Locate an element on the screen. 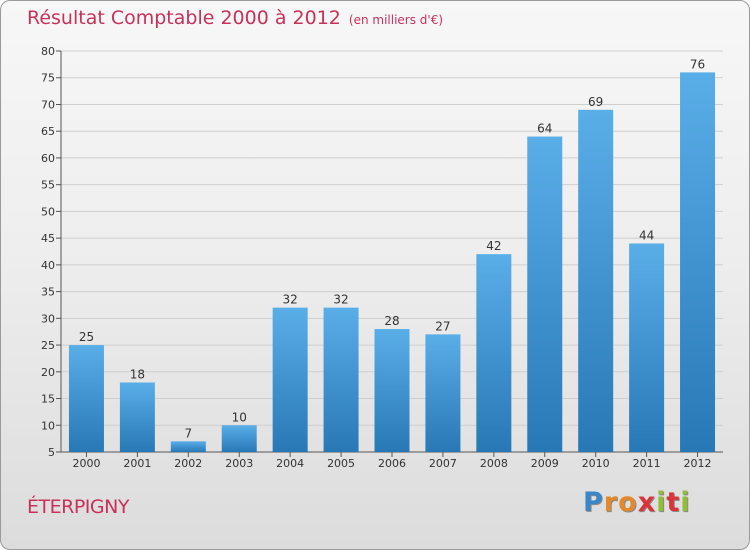  bar-2008 is located at coordinates (494, 353).